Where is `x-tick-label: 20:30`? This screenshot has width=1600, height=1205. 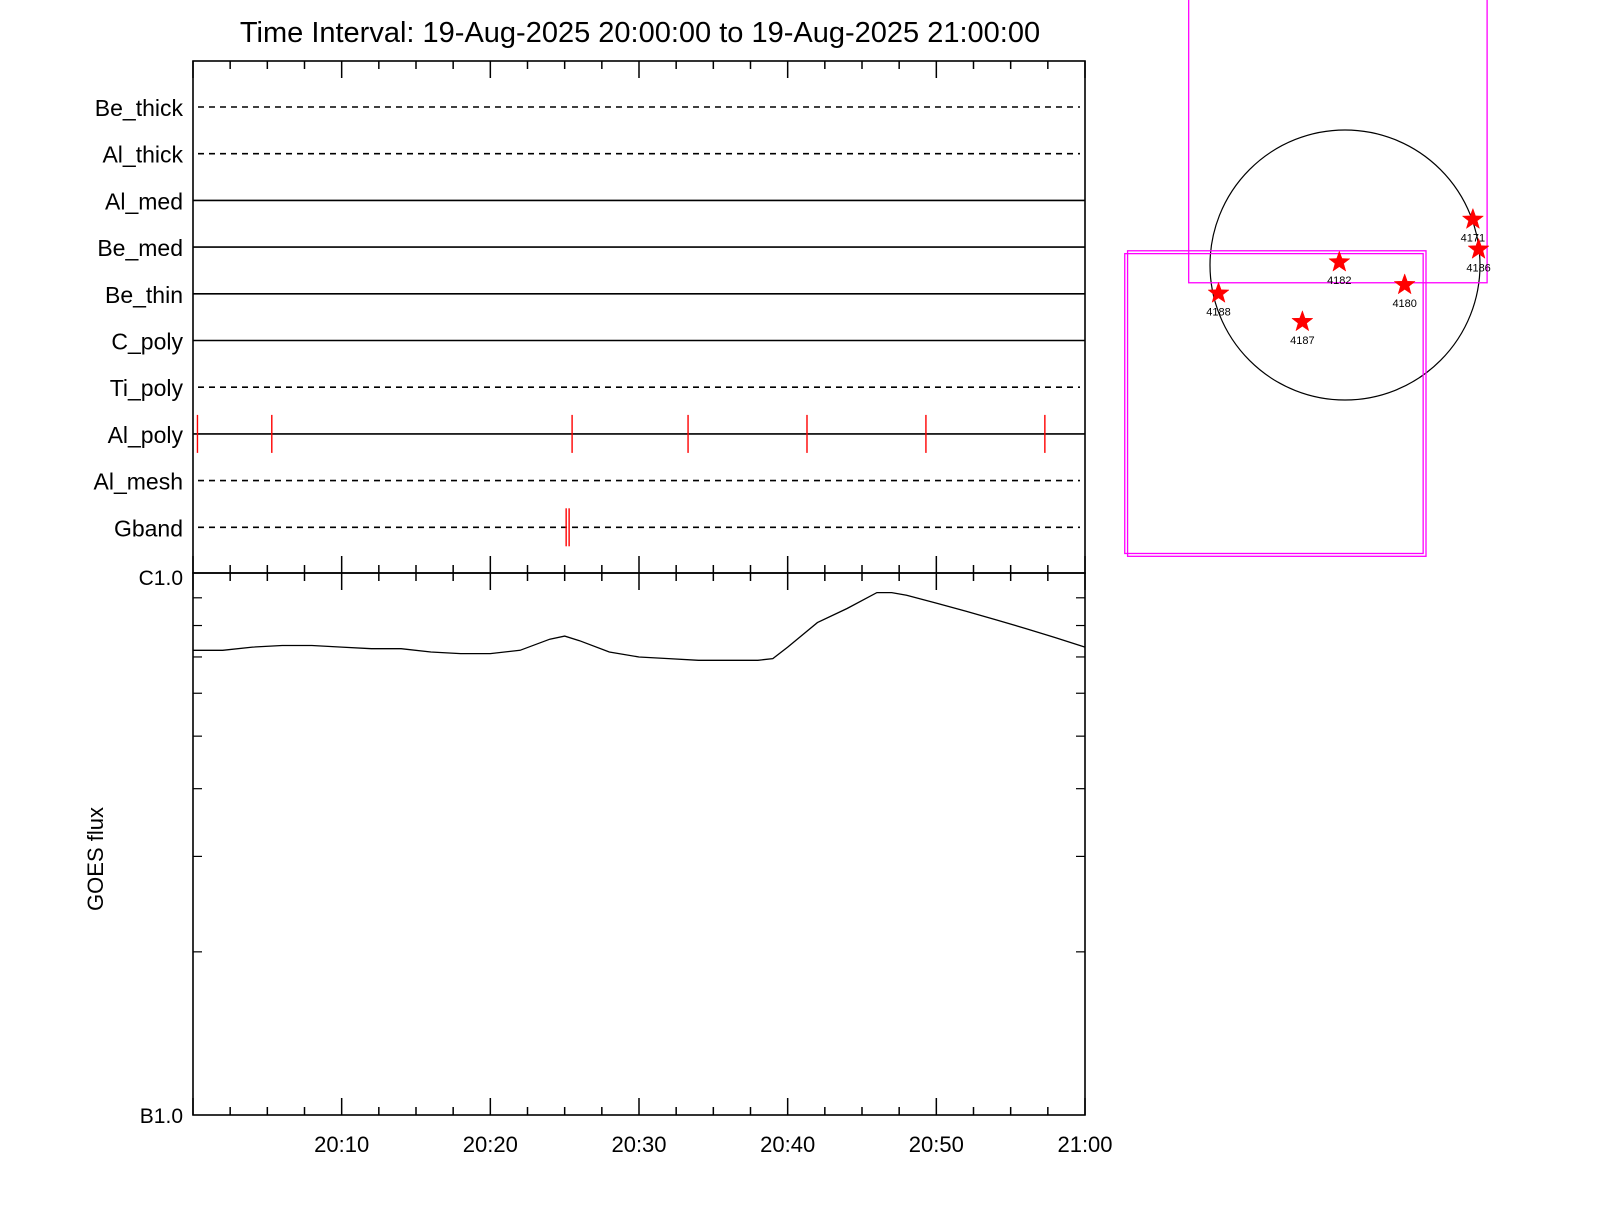
x-tick-label: 20:30 is located at coordinates (638, 1144).